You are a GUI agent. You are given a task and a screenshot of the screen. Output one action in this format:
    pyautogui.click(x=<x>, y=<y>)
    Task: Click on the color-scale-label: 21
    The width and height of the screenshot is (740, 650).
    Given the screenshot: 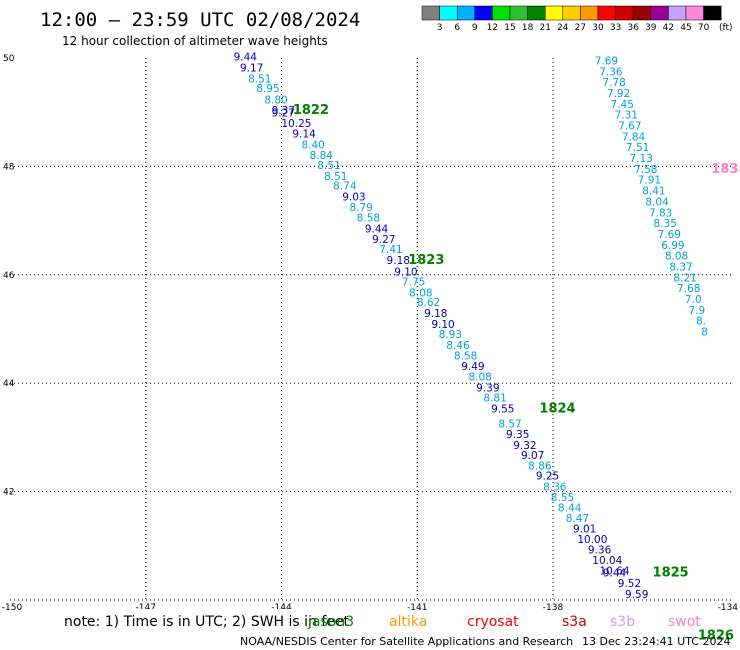 What is the action you would take?
    pyautogui.click(x=544, y=28)
    